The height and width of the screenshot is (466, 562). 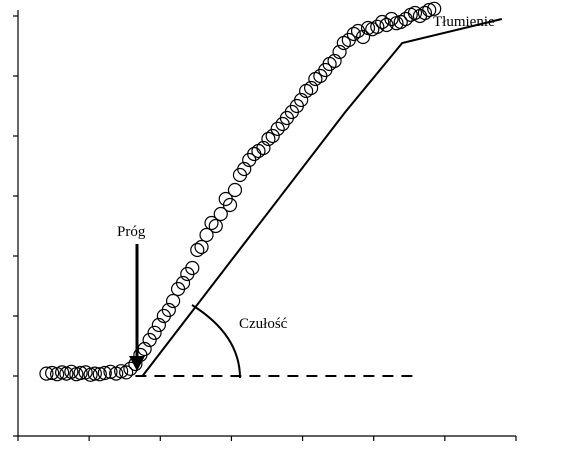 I want to click on threshold-label: Próg, so click(x=131, y=232).